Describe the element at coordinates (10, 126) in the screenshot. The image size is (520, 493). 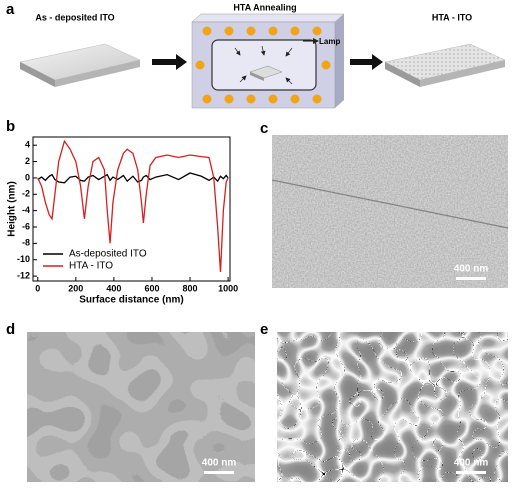
I see `panel-label: b` at that location.